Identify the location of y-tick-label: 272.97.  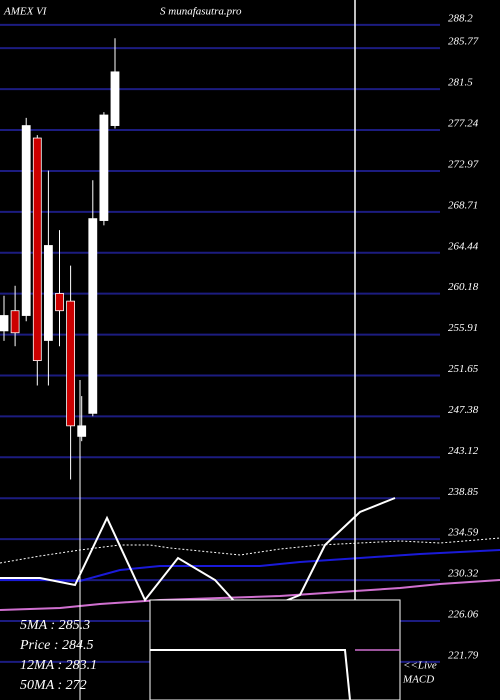
(463, 164).